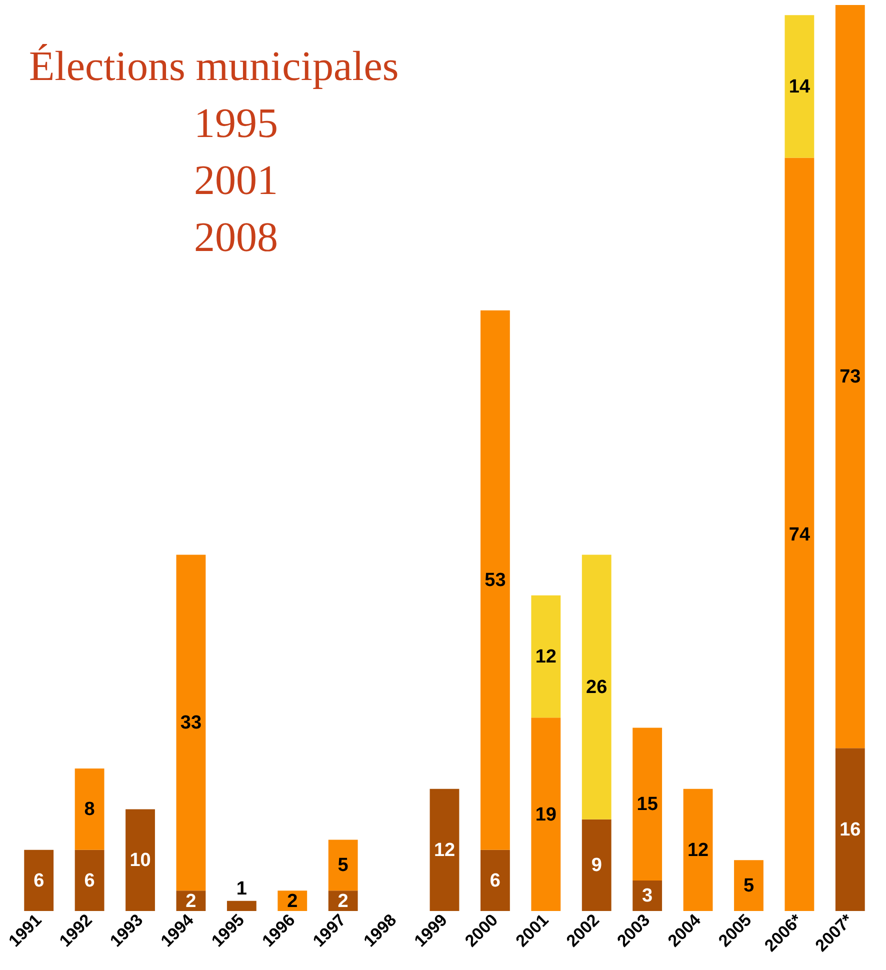 The image size is (886, 970). I want to click on data-label: 73, so click(850, 377).